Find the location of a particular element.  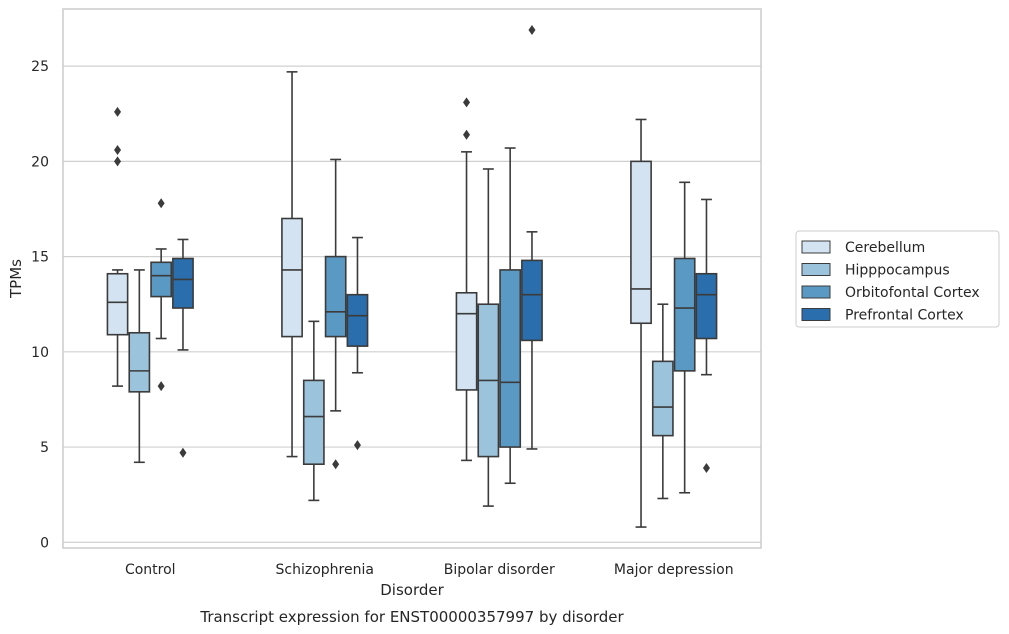

legend-label: Hipppocampus is located at coordinates (897, 271).